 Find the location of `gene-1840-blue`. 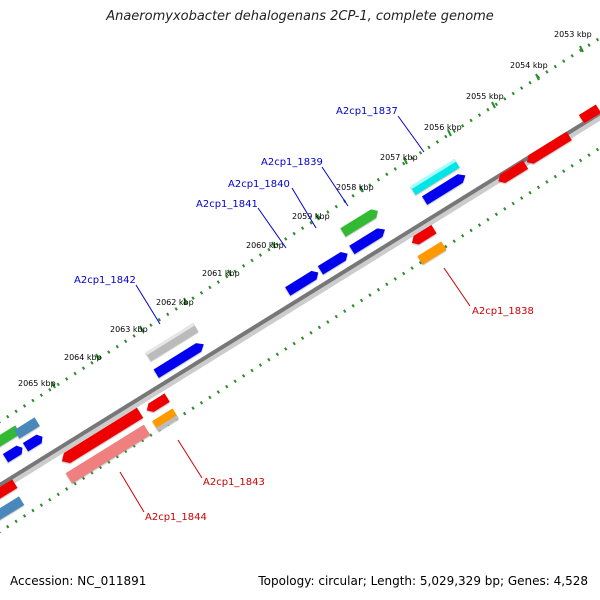

gene-1840-blue is located at coordinates (333, 262).